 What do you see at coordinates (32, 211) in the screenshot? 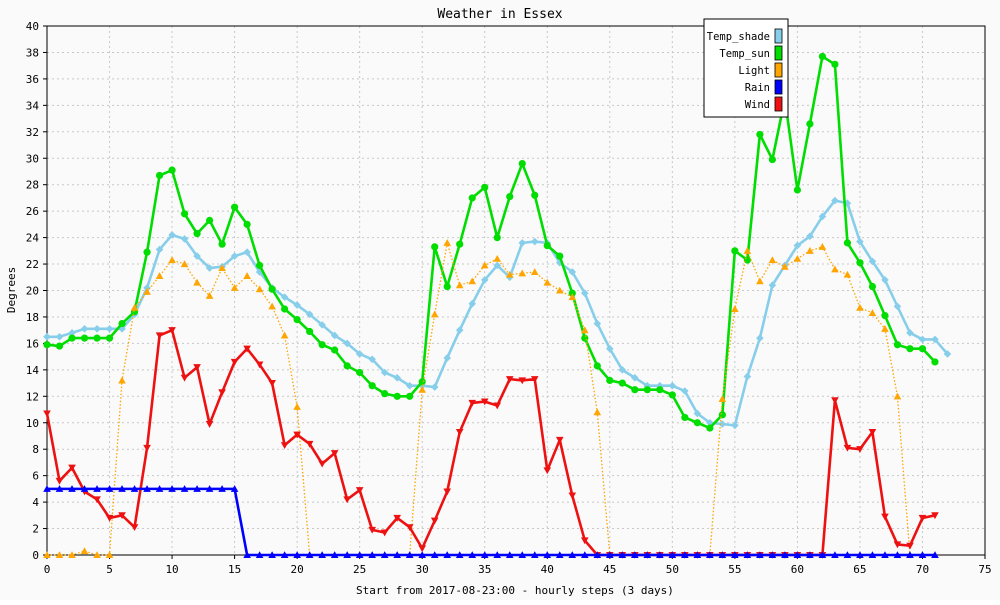
I see `y-tick-label: 26` at bounding box center [32, 211].